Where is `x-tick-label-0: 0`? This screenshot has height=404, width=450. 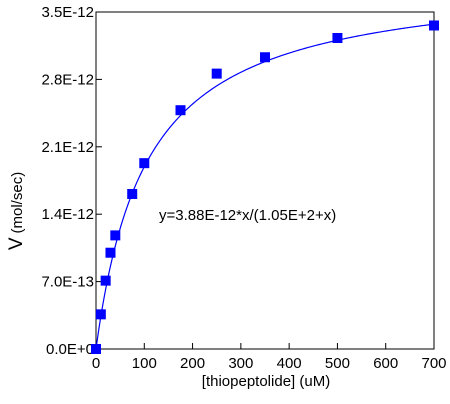 x-tick-label-0: 0 is located at coordinates (96, 363).